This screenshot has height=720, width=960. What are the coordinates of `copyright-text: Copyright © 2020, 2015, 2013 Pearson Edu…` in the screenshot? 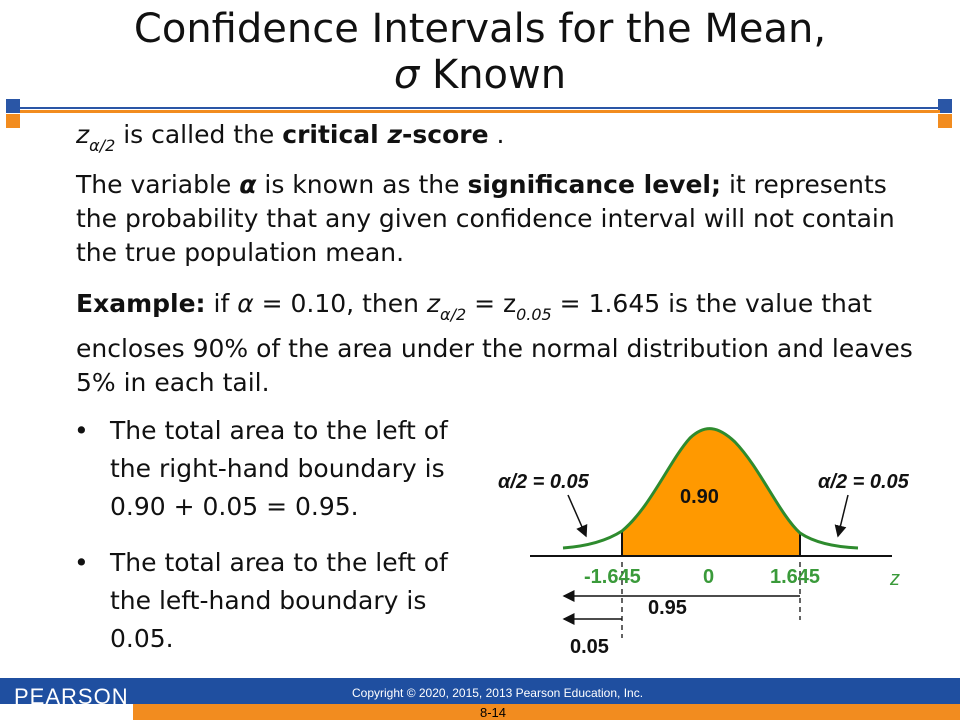 It's located at (498, 693).